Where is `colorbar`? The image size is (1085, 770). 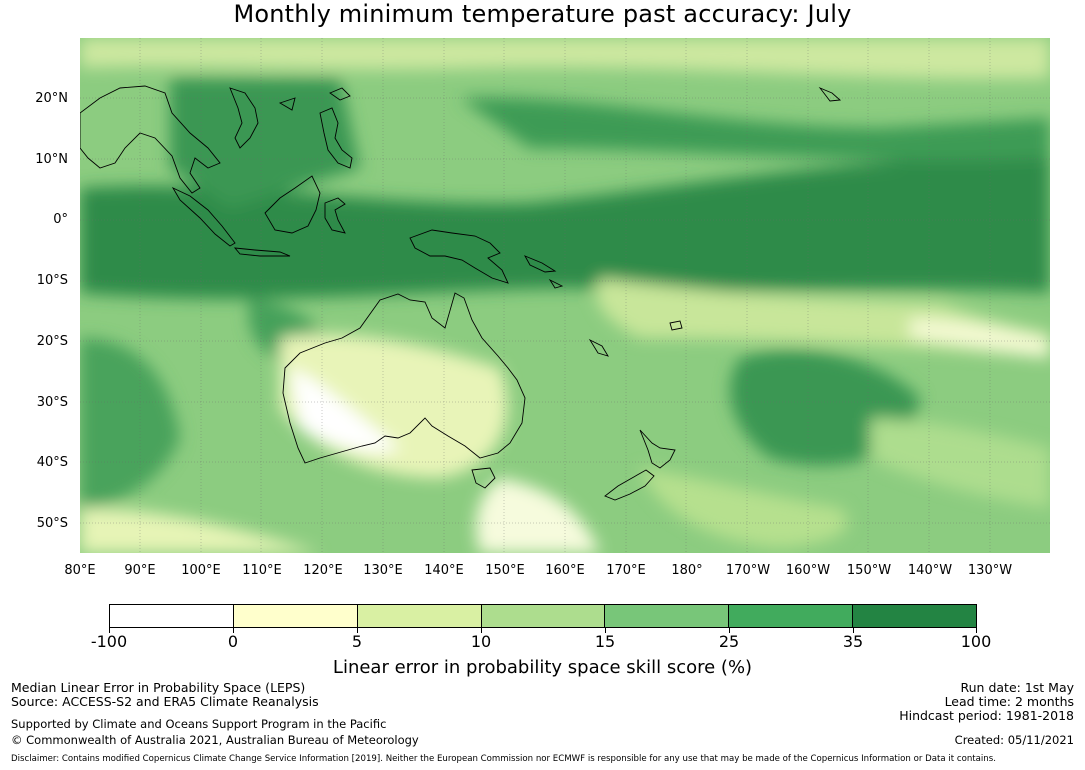
colorbar is located at coordinates (543, 616).